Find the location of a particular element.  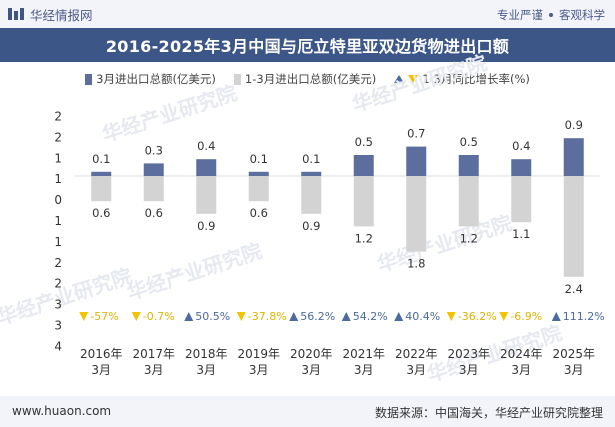

legend-item-ytd: 1-3月进出口总额(亿美元) is located at coordinates (305, 79).